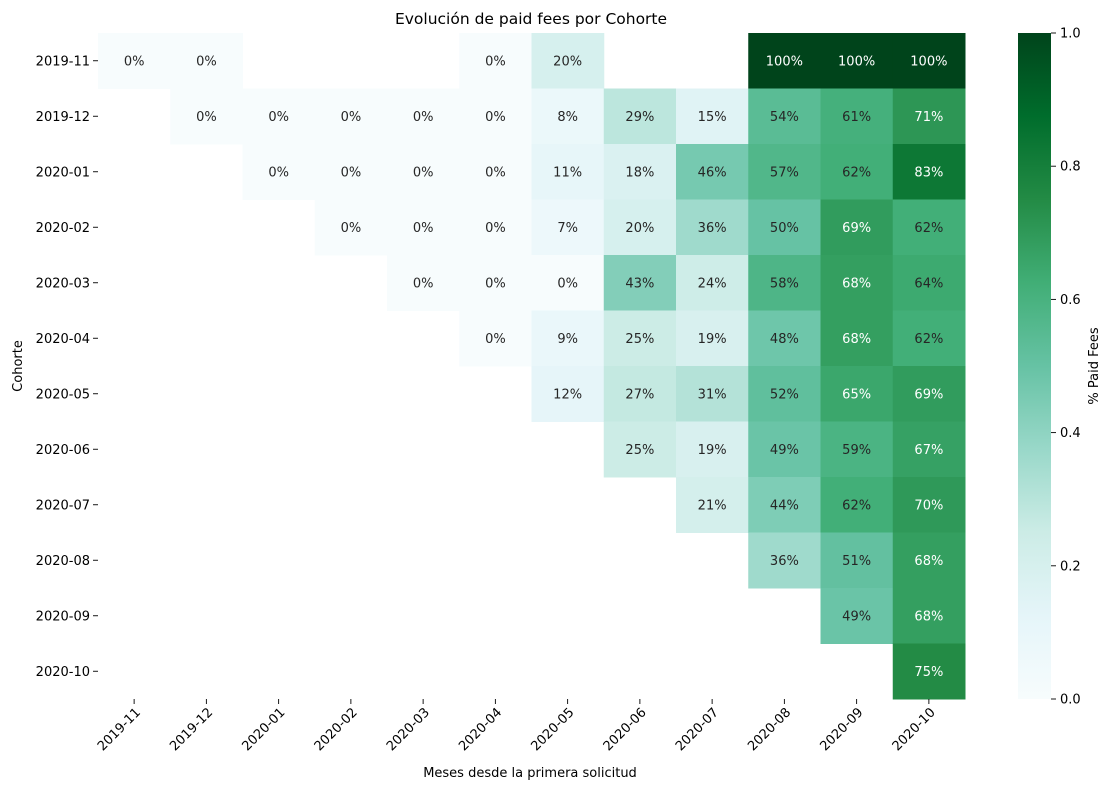 This screenshot has width=1112, height=790. I want to click on x-tick-label: 2020-06, so click(625, 729).